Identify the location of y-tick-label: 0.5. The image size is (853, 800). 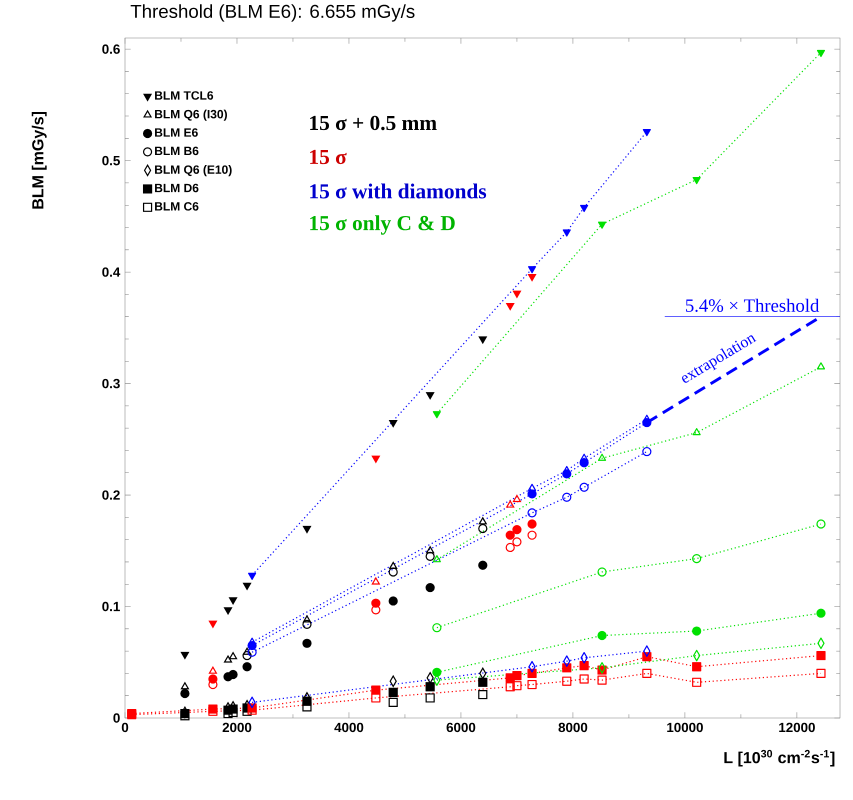
(111, 161).